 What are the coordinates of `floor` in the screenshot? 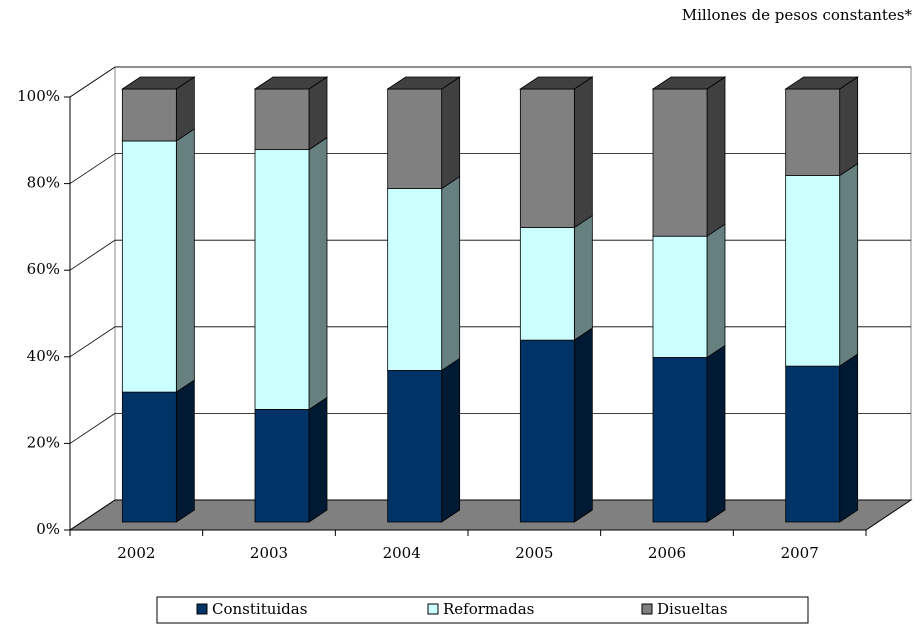 It's located at (490, 515).